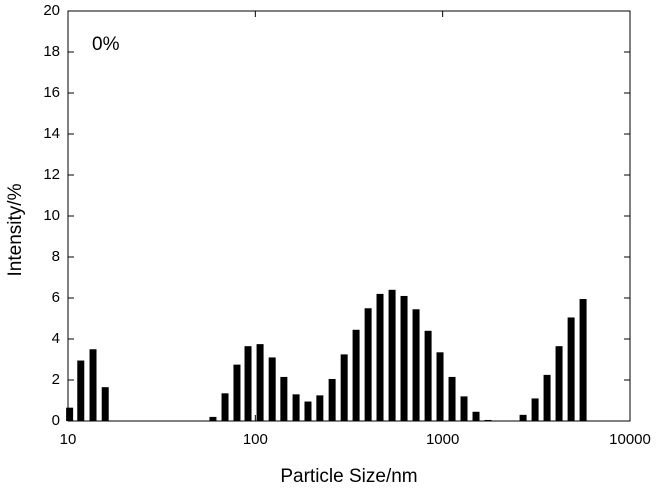  Describe the element at coordinates (442, 439) in the screenshot. I see `x-tick-label: 1000` at that location.